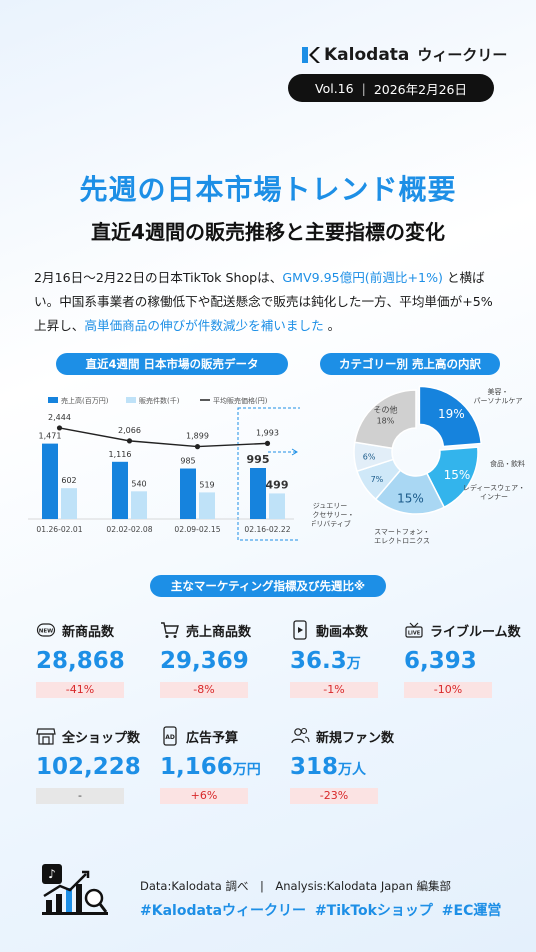  What do you see at coordinates (321, 911) in the screenshot?
I see `hashtags: #Kalodataウィークリー #TikTokショップ #EC運営` at bounding box center [321, 911].